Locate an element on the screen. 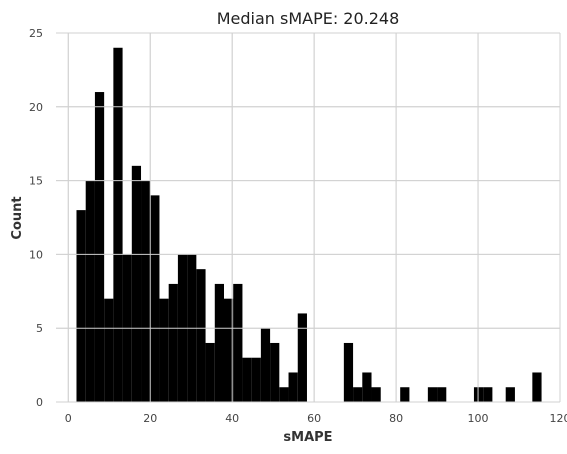 The width and height of the screenshot is (567, 454). y-tick-label: 25 is located at coordinates (36, 33).